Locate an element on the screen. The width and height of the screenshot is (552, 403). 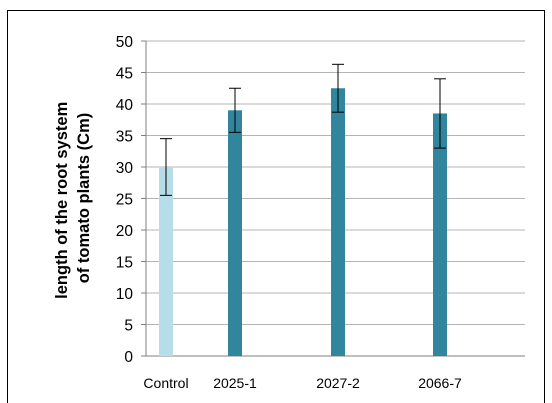
y-tick-label: 45 is located at coordinates (124, 74).